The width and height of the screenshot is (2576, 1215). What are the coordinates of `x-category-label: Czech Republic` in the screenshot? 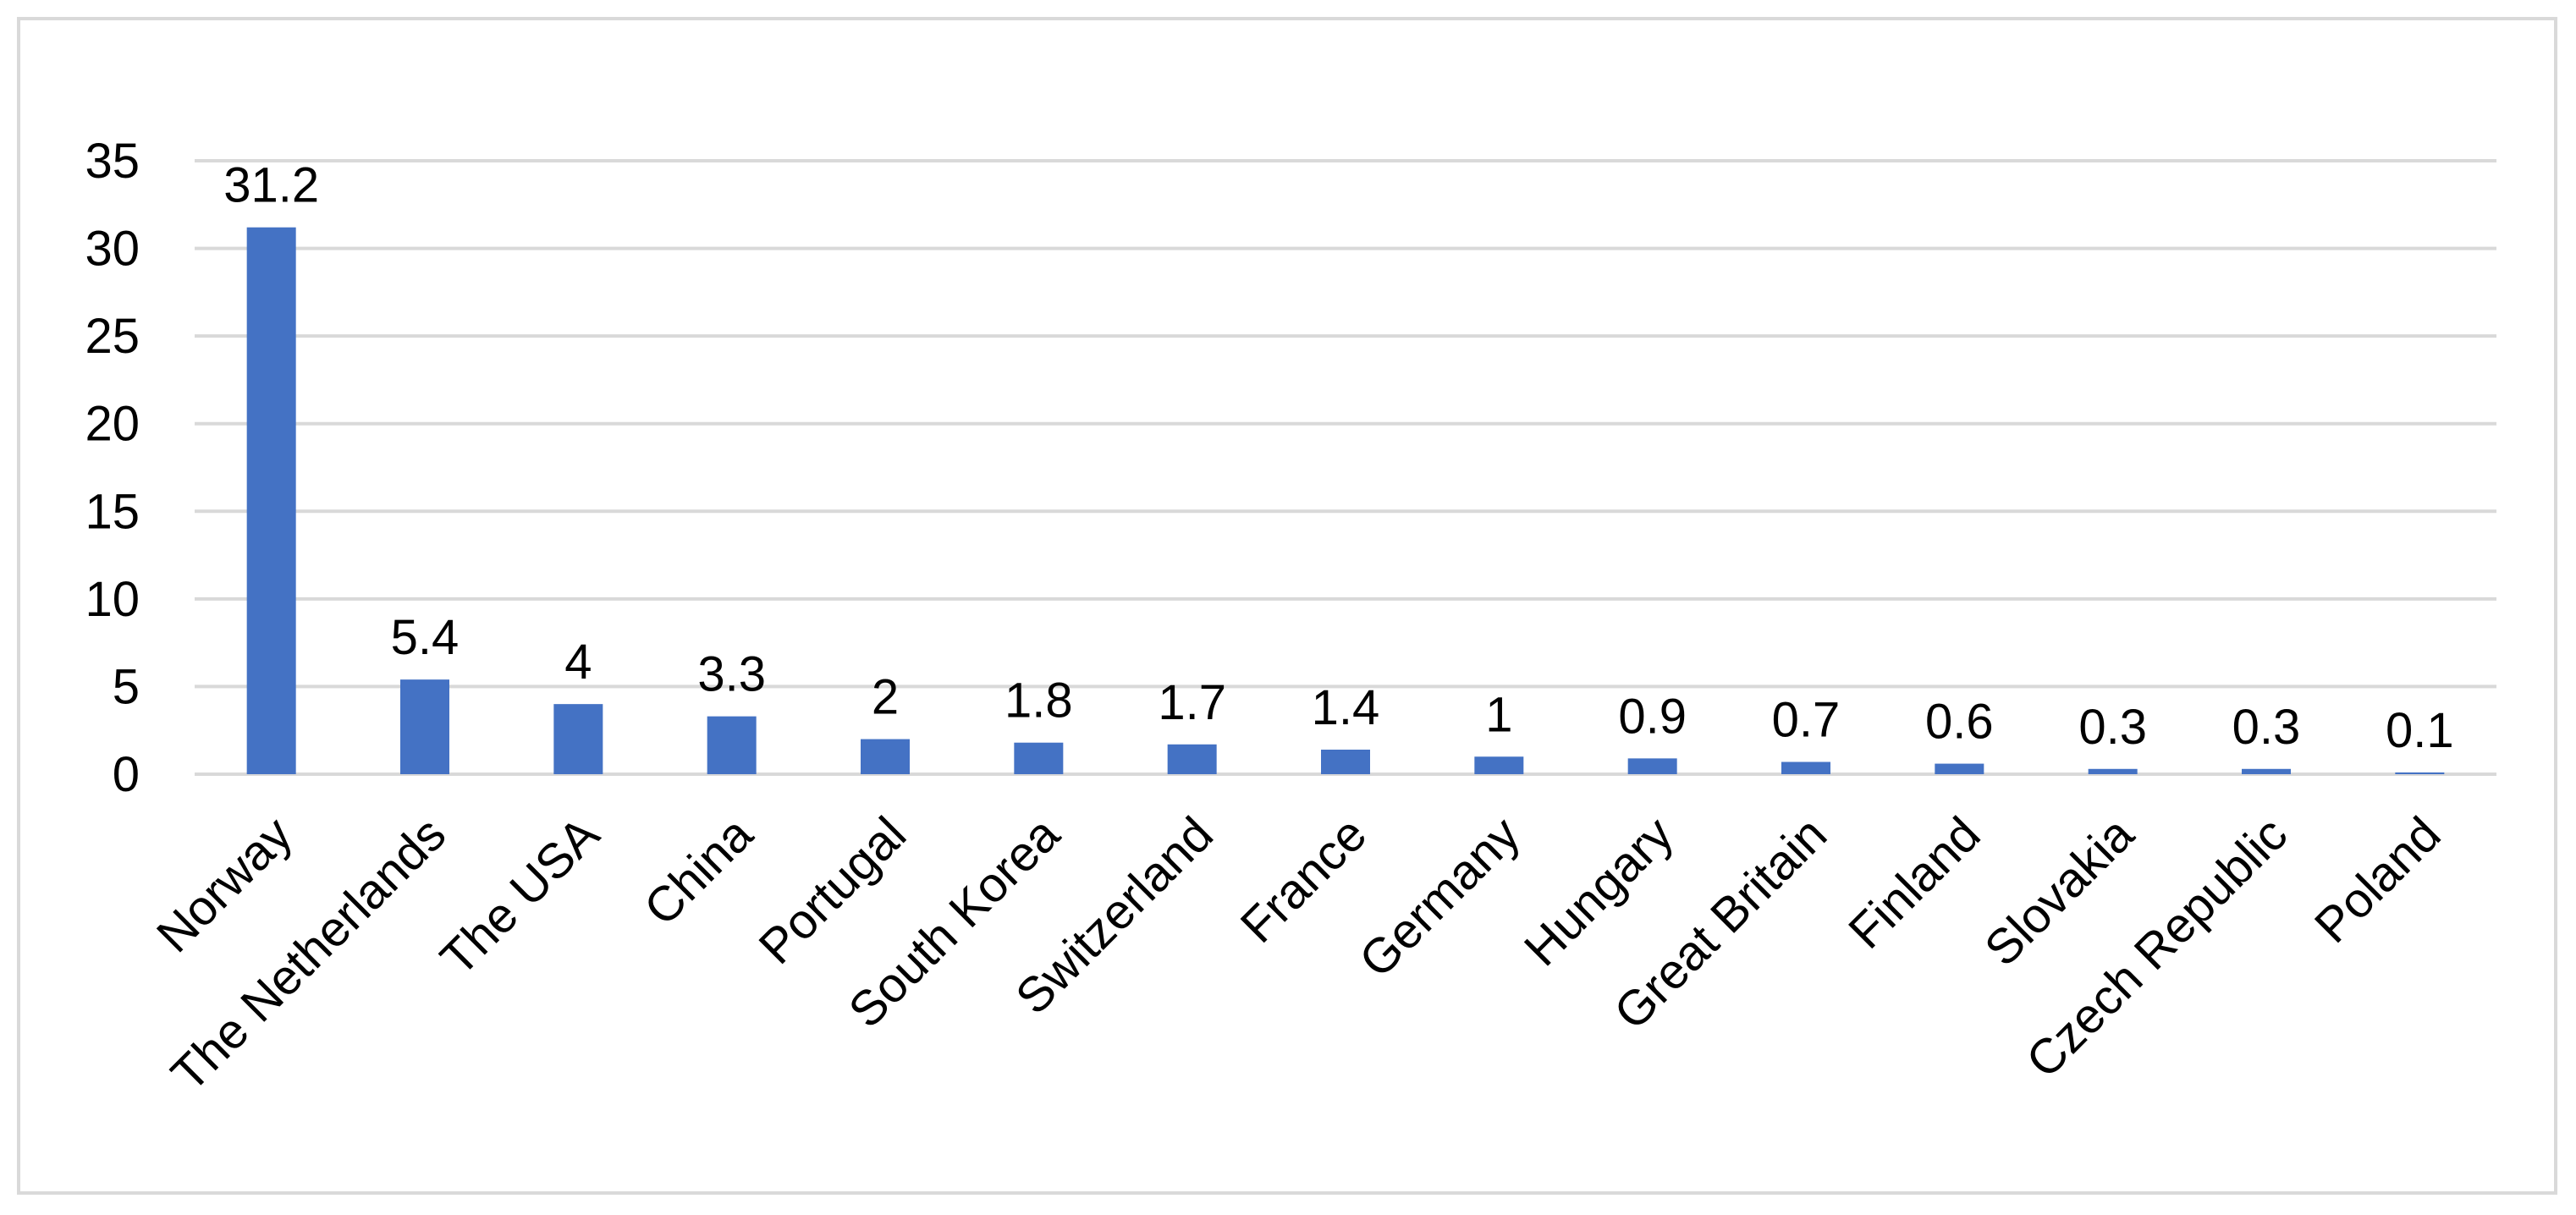 It's located at (2157, 947).